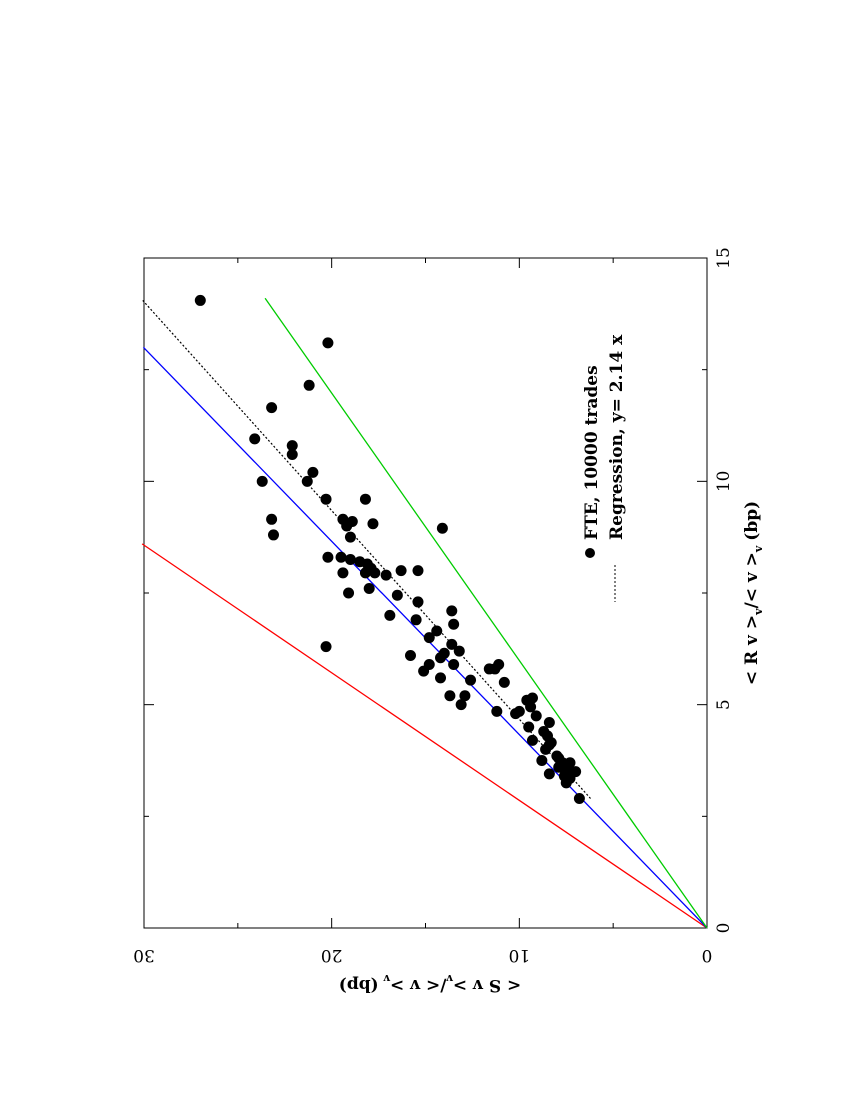  Describe the element at coordinates (724, 928) in the screenshot. I see `x-tick-label: 0` at that location.